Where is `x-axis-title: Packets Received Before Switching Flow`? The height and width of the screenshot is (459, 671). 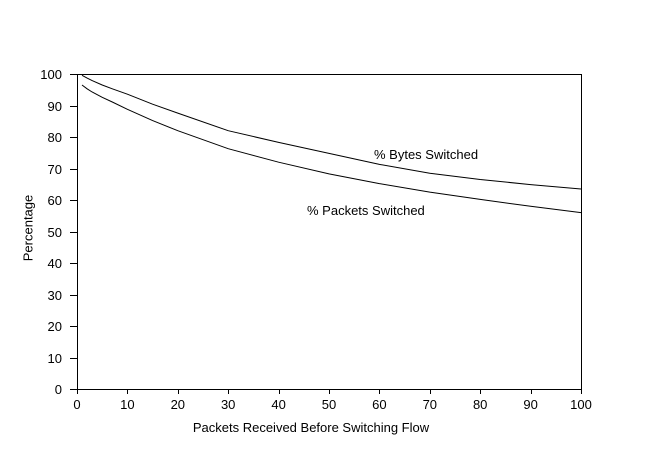
x-axis-title: Packets Received Before Switching Flow is located at coordinates (311, 427).